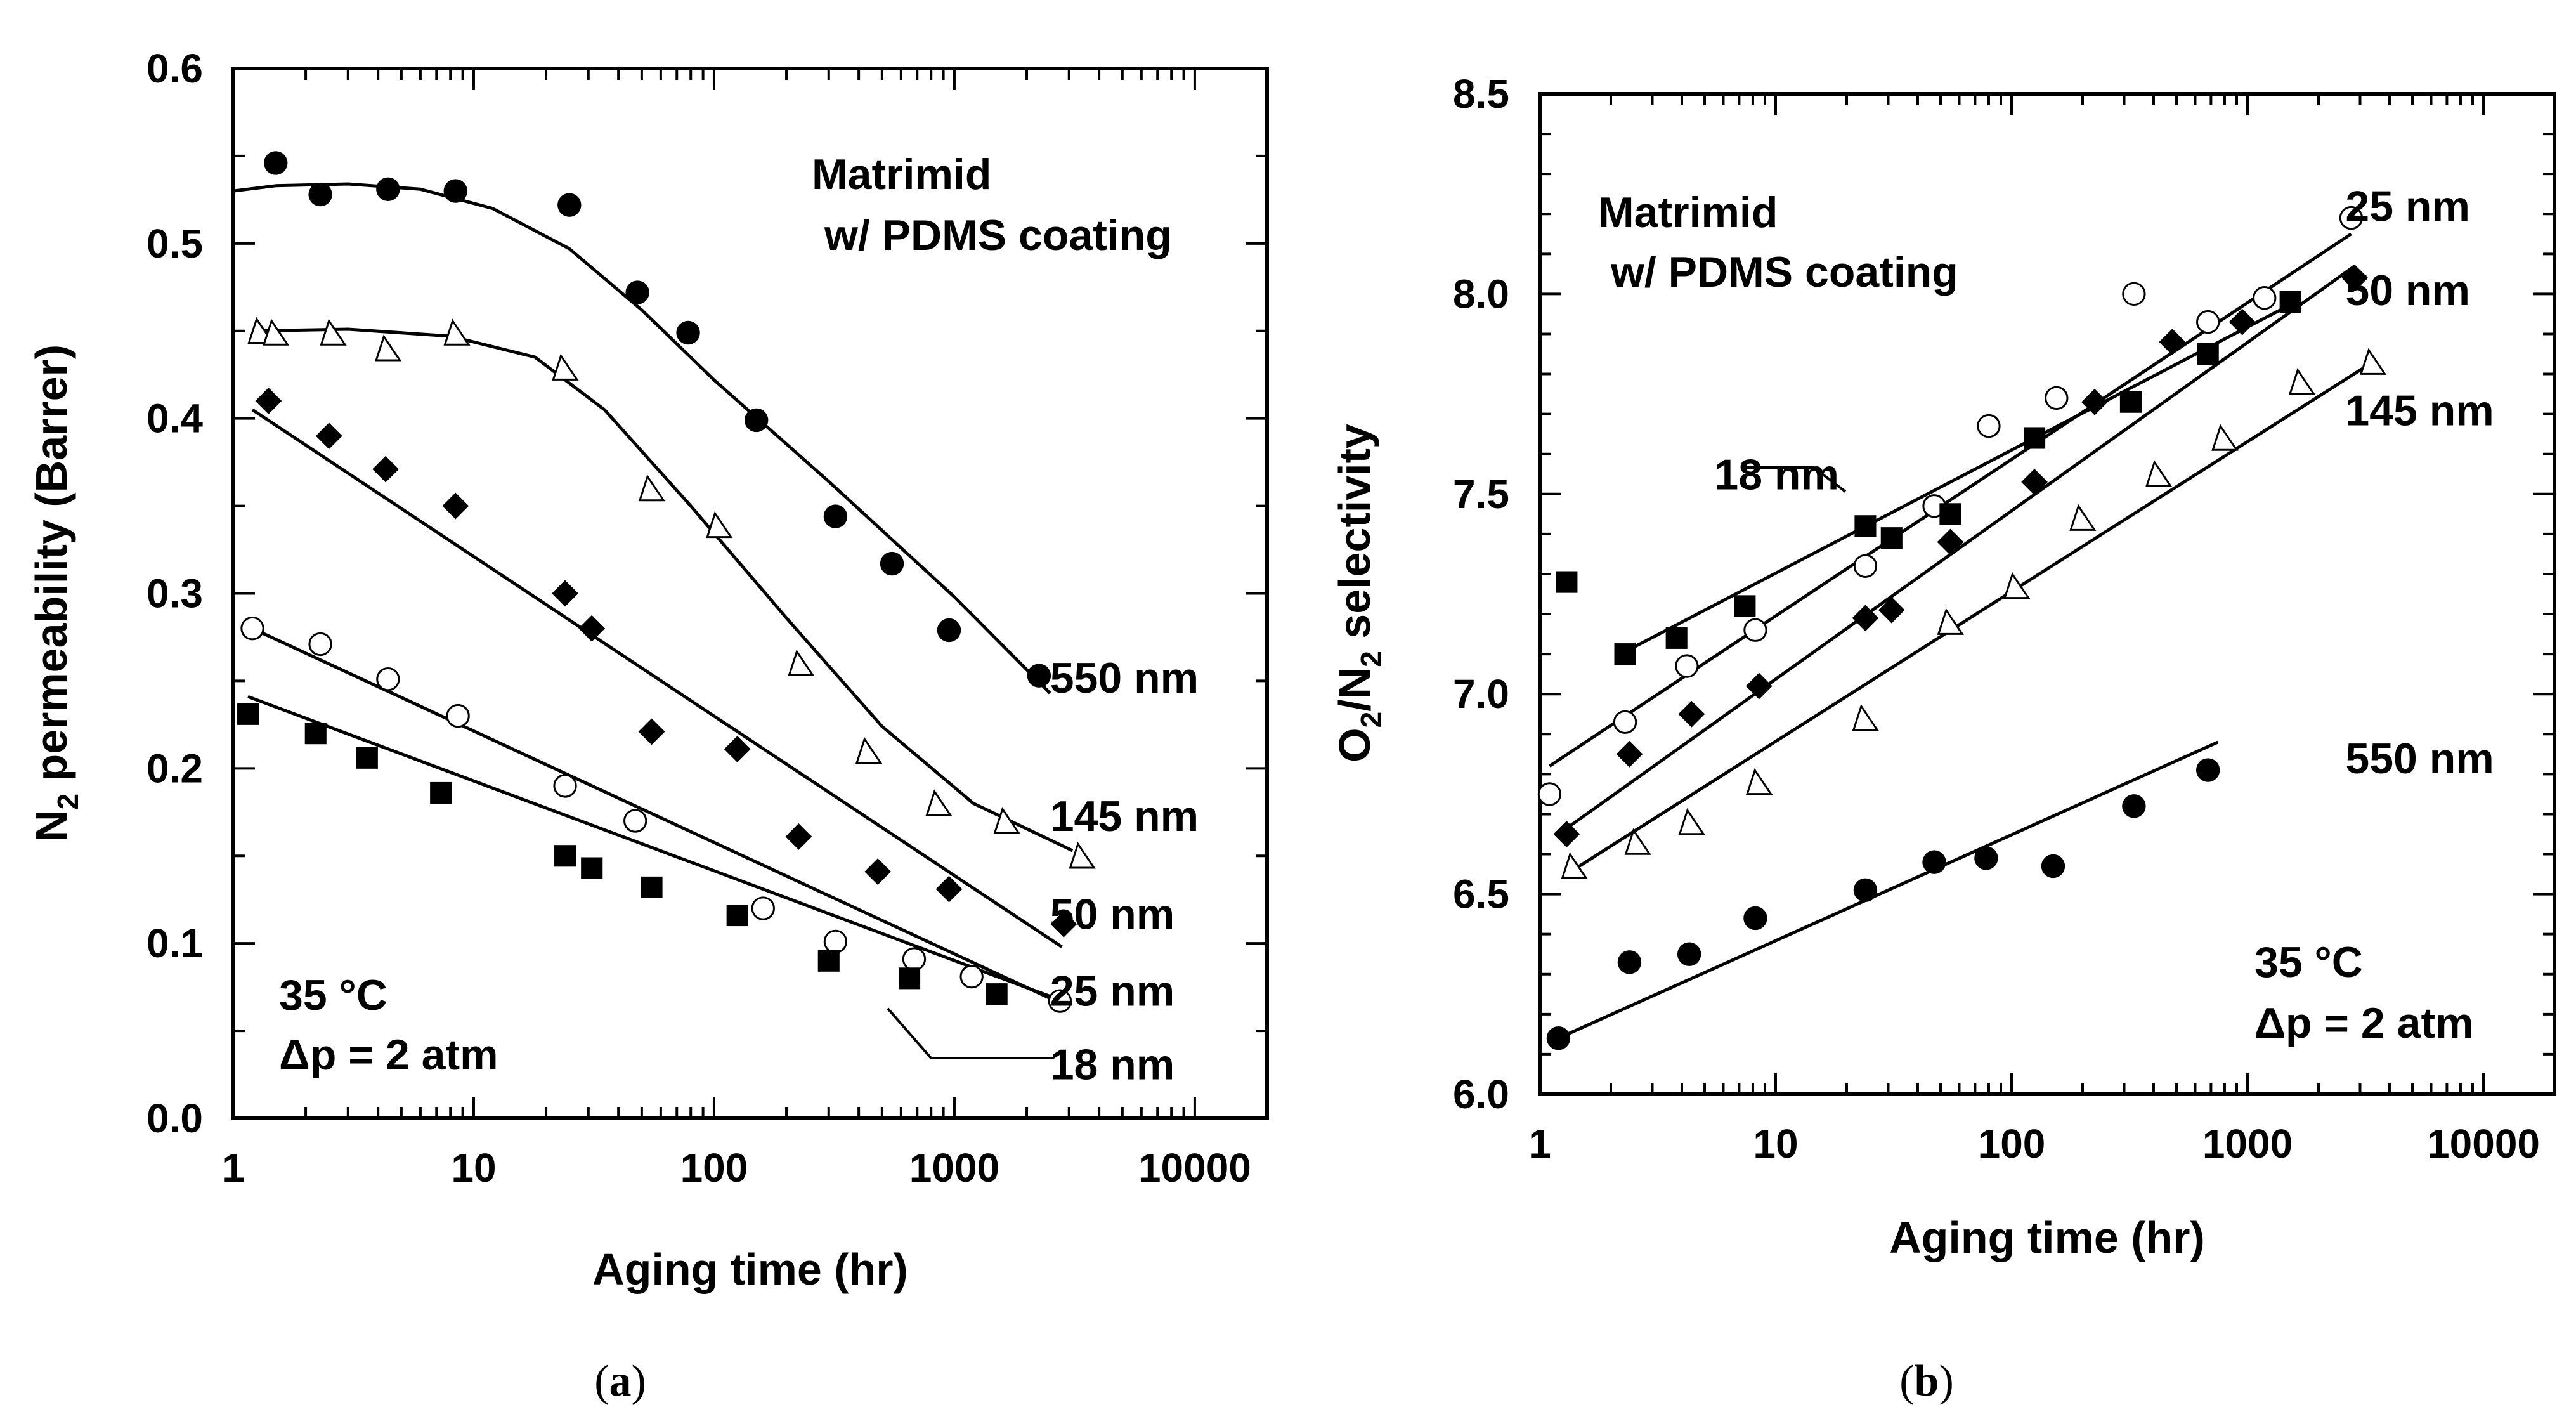  Describe the element at coordinates (970, 1033) in the screenshot. I see `panel-a-18nm-leader-line` at that location.